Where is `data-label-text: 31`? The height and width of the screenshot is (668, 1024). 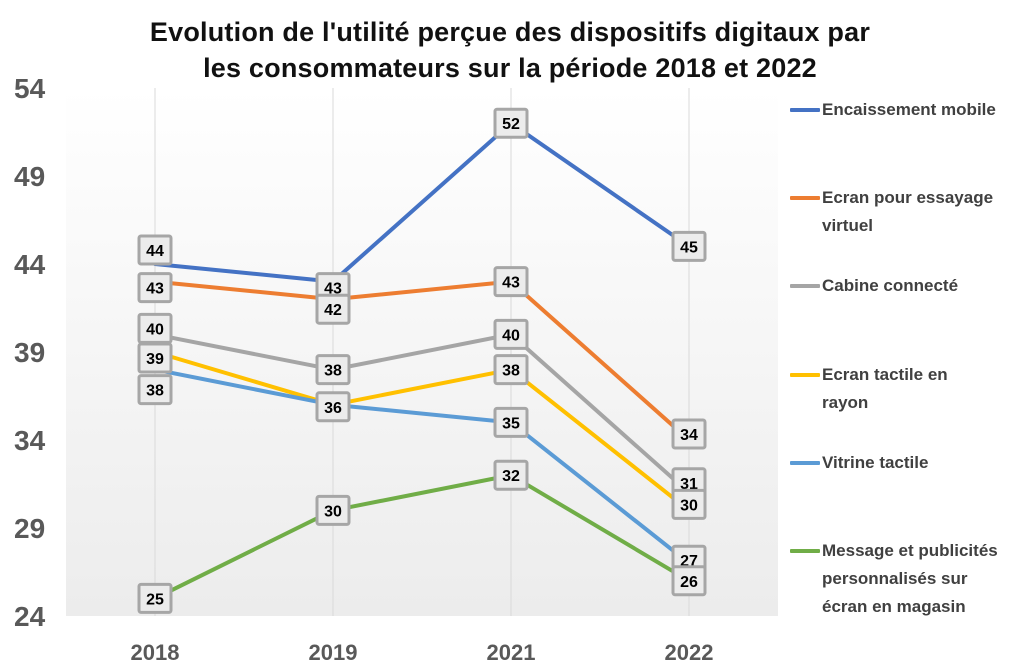
data-label-text: 31 is located at coordinates (689, 484).